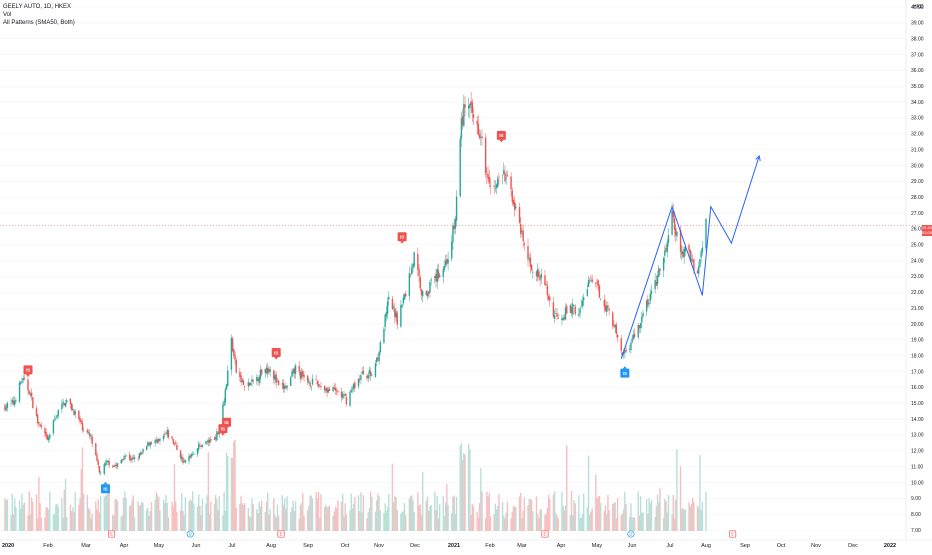  What do you see at coordinates (781, 546) in the screenshot?
I see `x-tick-label: Oct` at bounding box center [781, 546].